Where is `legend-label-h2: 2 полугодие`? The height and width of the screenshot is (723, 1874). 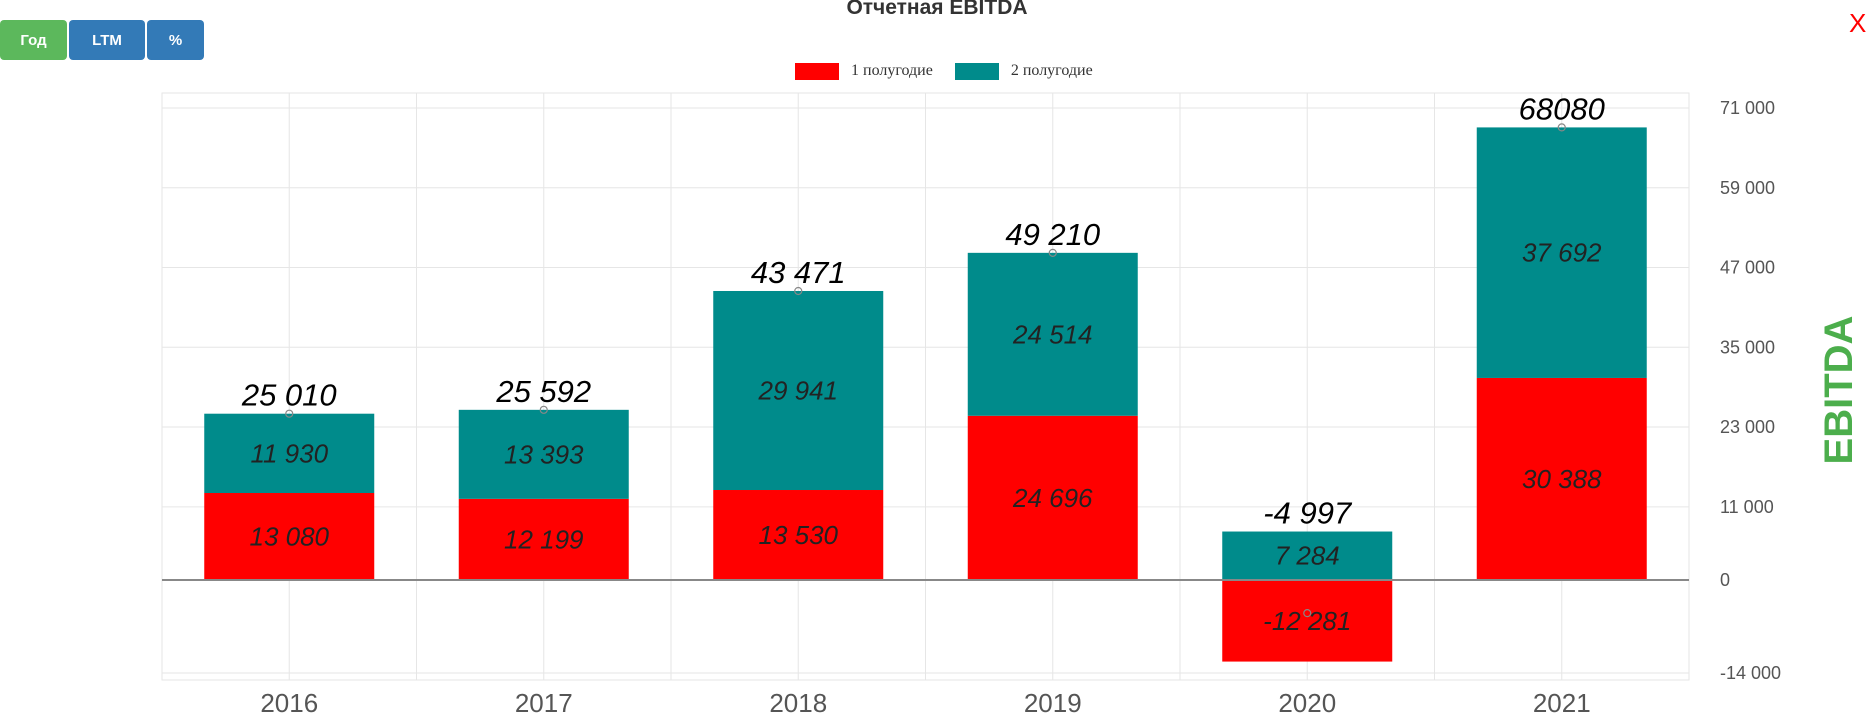 legend-label-h2: 2 полугодие is located at coordinates (1051, 70).